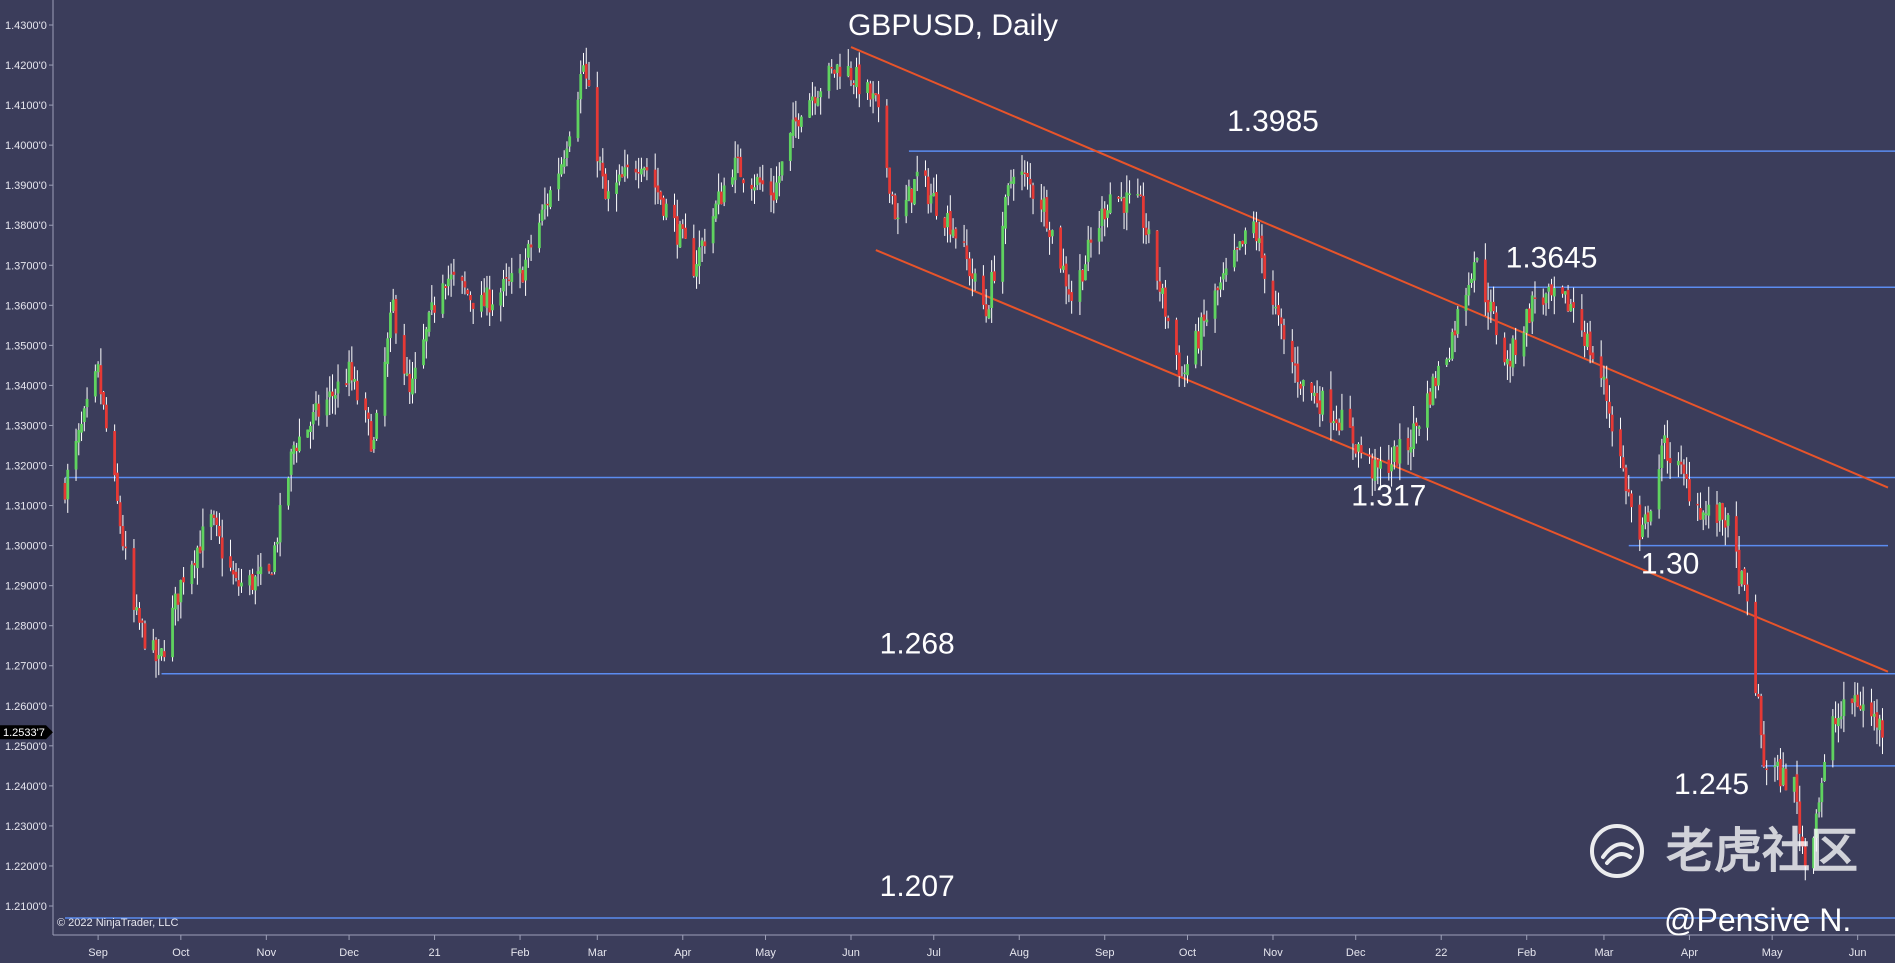  Describe the element at coordinates (26, 426) in the screenshot. I see `y-tick-label: 1.3300'0` at that location.